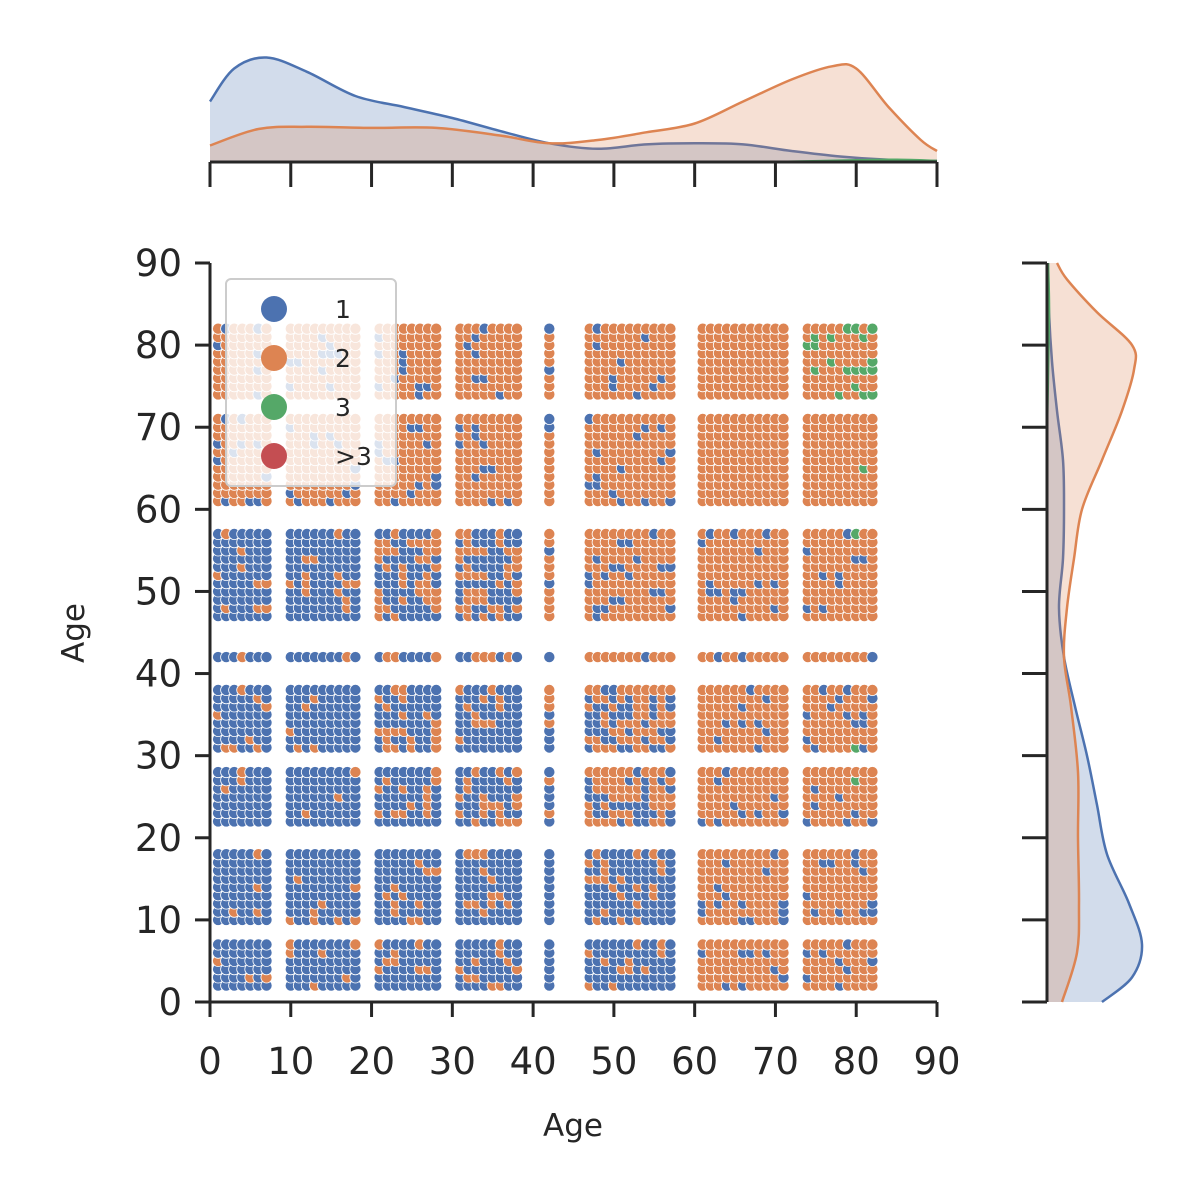 The image size is (1200, 1200). What do you see at coordinates (371, 1061) in the screenshot?
I see `x-tick-label: 20` at bounding box center [371, 1061].